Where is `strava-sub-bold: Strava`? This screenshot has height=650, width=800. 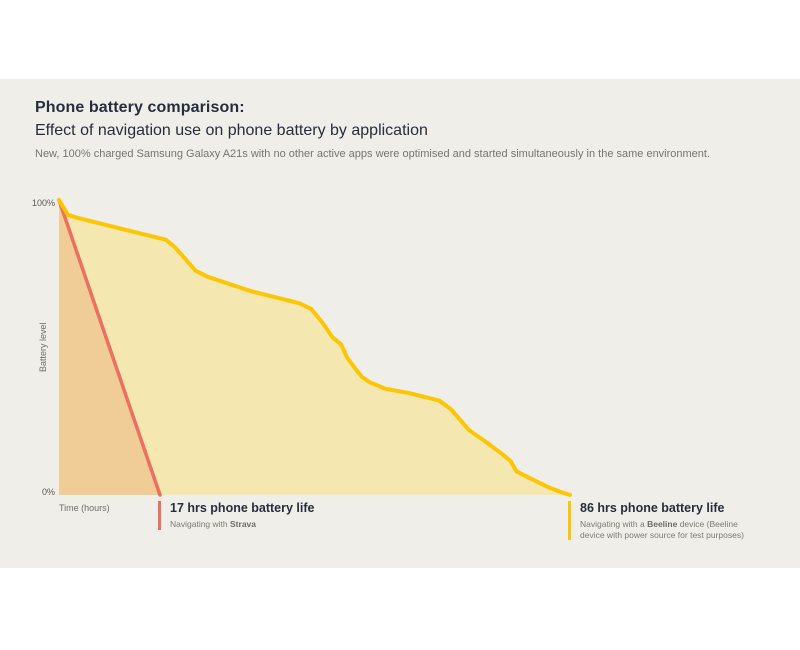 strava-sub-bold: Strava is located at coordinates (243, 524).